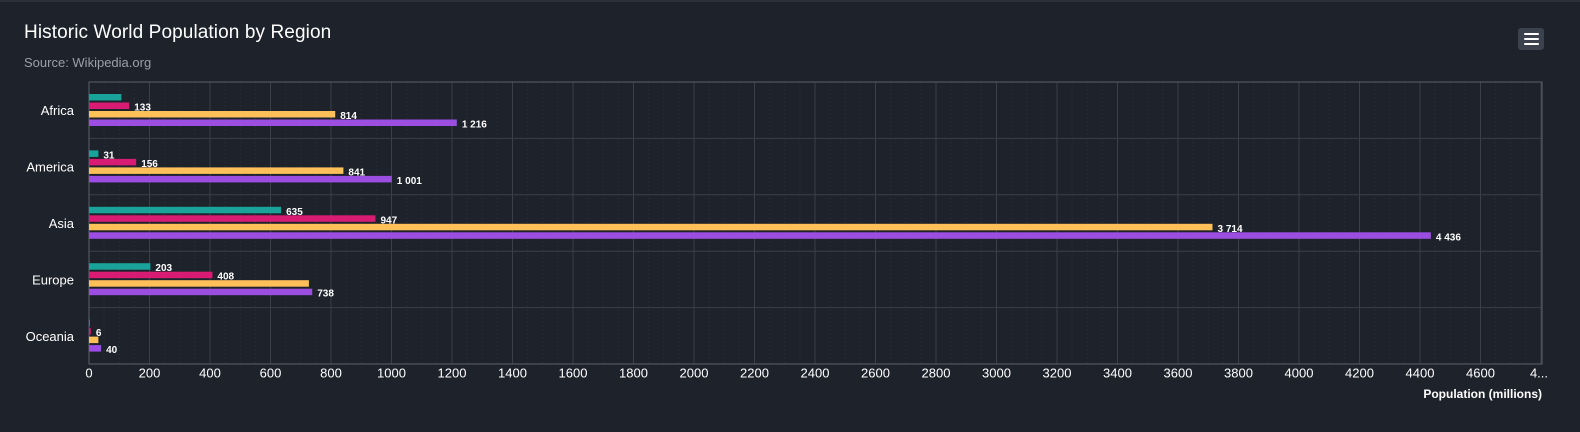  Describe the element at coordinates (573, 373) in the screenshot. I see `x-tick-label: 1600` at that location.